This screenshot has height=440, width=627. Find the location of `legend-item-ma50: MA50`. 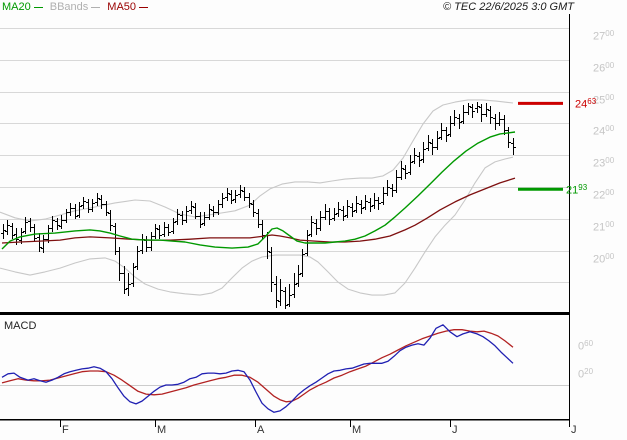

legend-item-ma50: MA50 is located at coordinates (128, 7).